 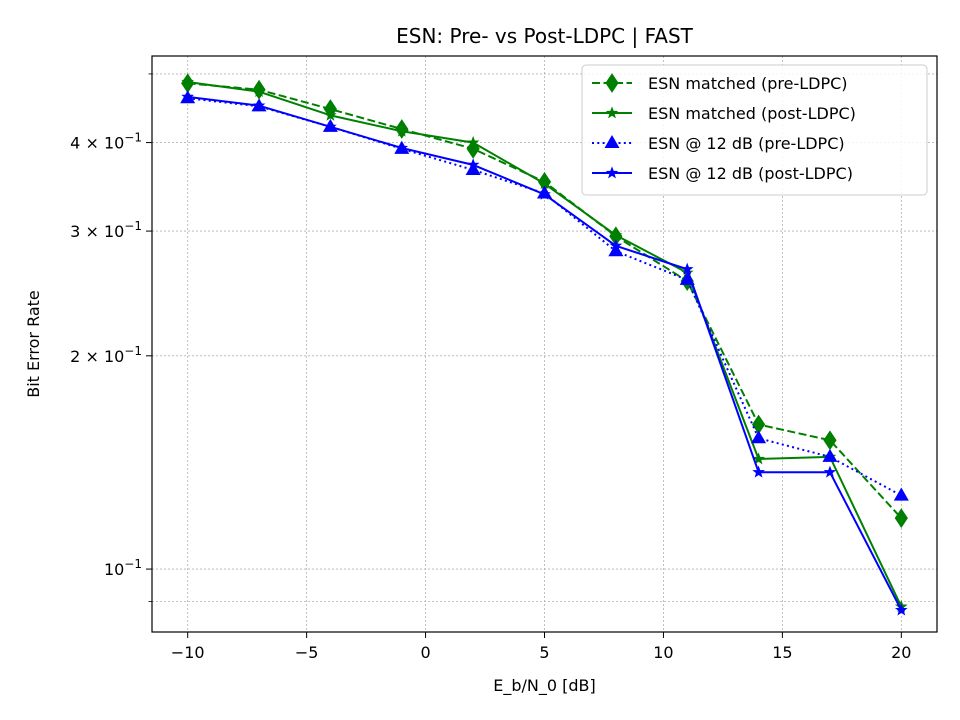 I want to click on y-tick-label: 4 × 10⁻¹, so click(x=106, y=142).